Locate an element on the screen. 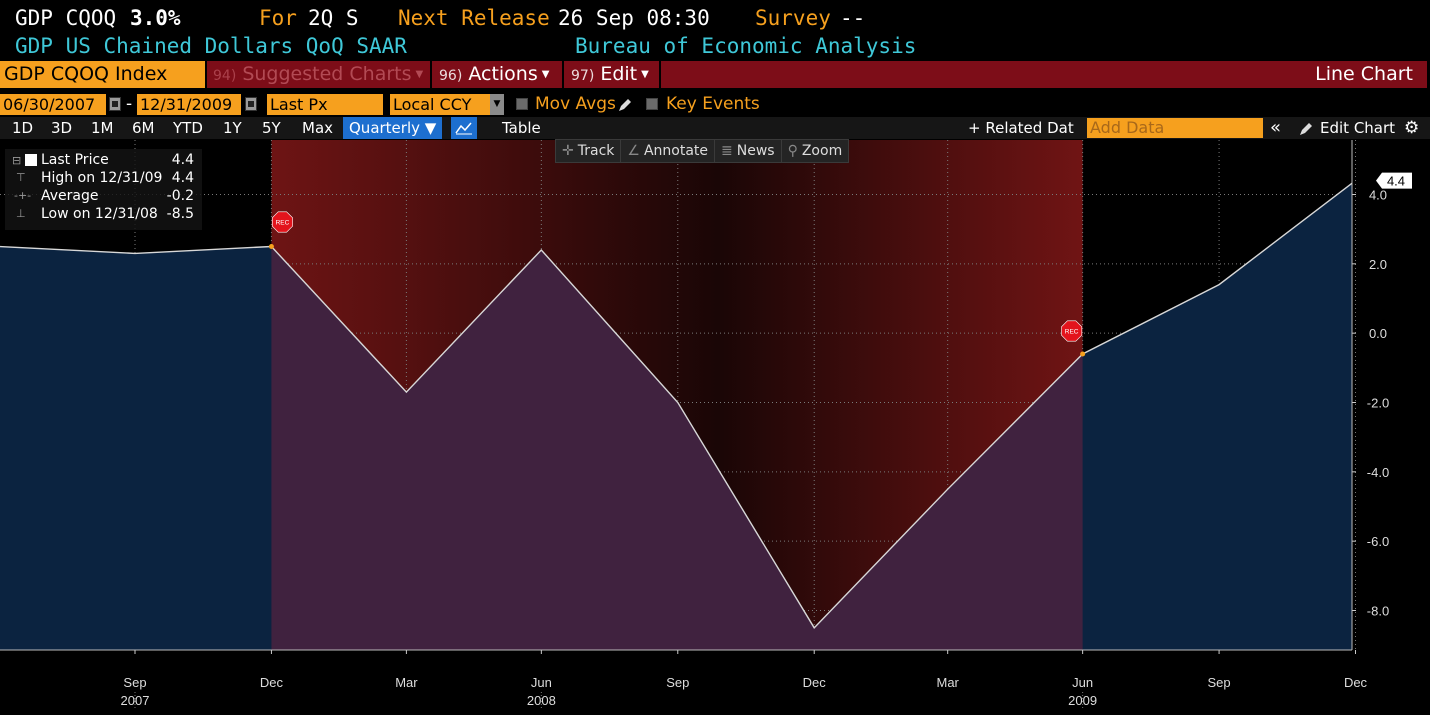 The image size is (1430, 715). low-marker-icon: ⊥ is located at coordinates (21, 213).